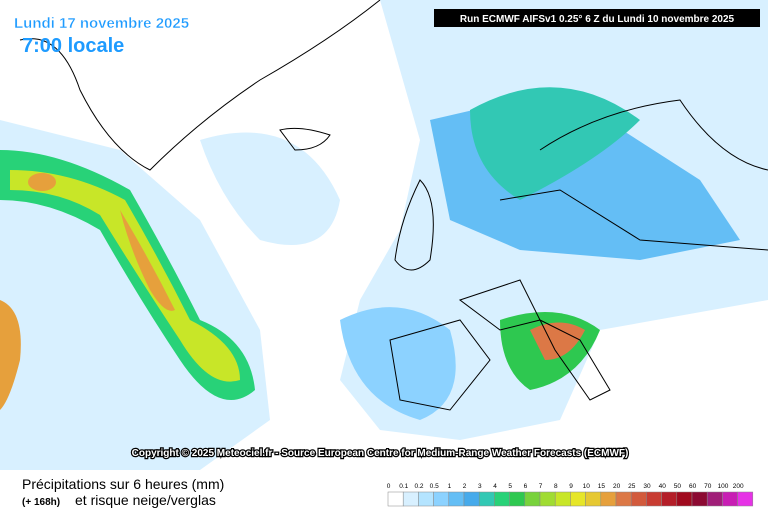 Image resolution: width=768 pixels, height=512 pixels. Describe the element at coordinates (510, 486) in the screenshot. I see `legend-label: 5` at that location.